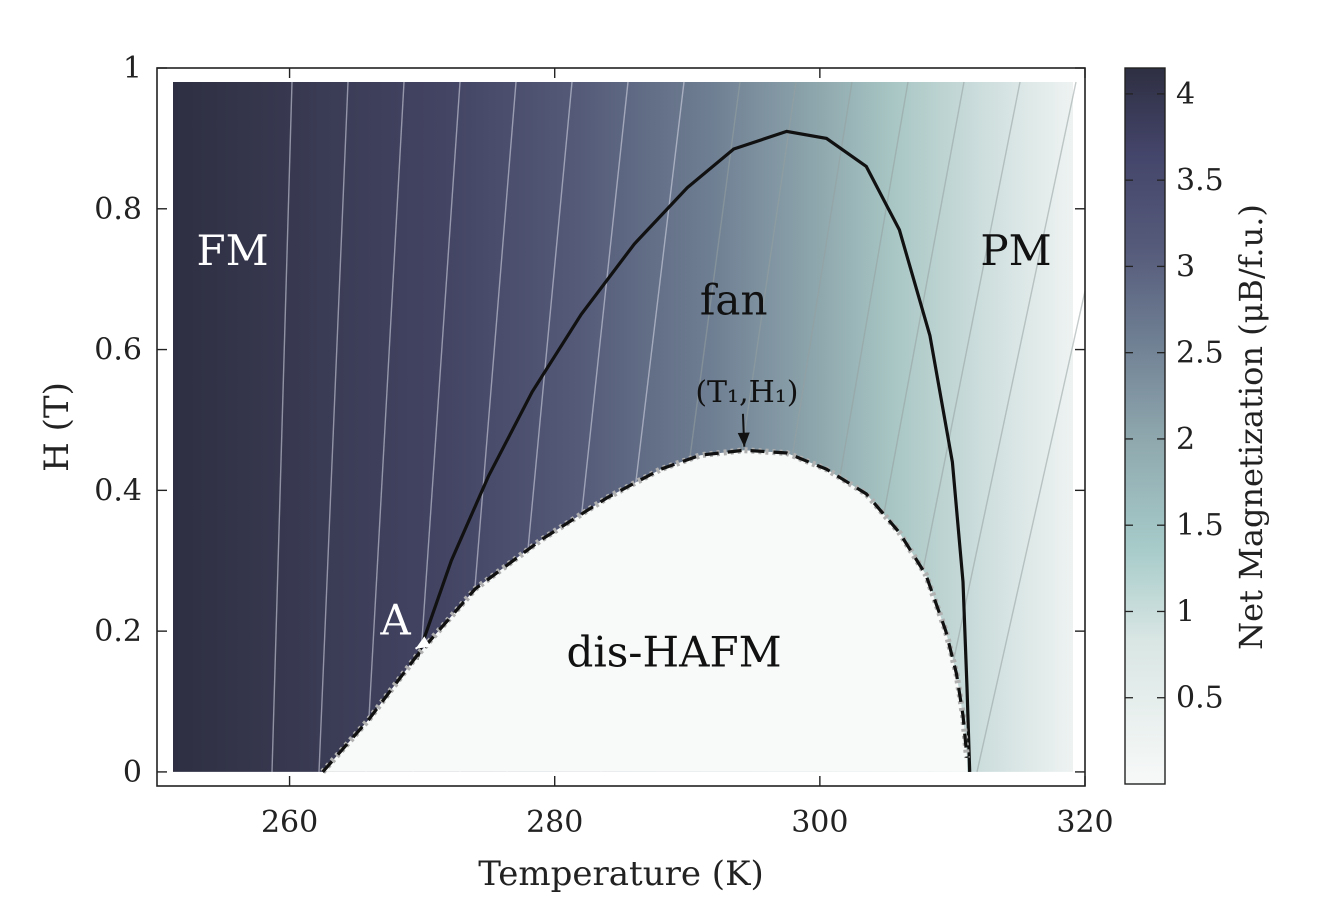 This screenshot has width=1320, height=900. Describe the element at coordinates (118, 490) in the screenshot. I see `y-tick-label: 0.4` at that location.